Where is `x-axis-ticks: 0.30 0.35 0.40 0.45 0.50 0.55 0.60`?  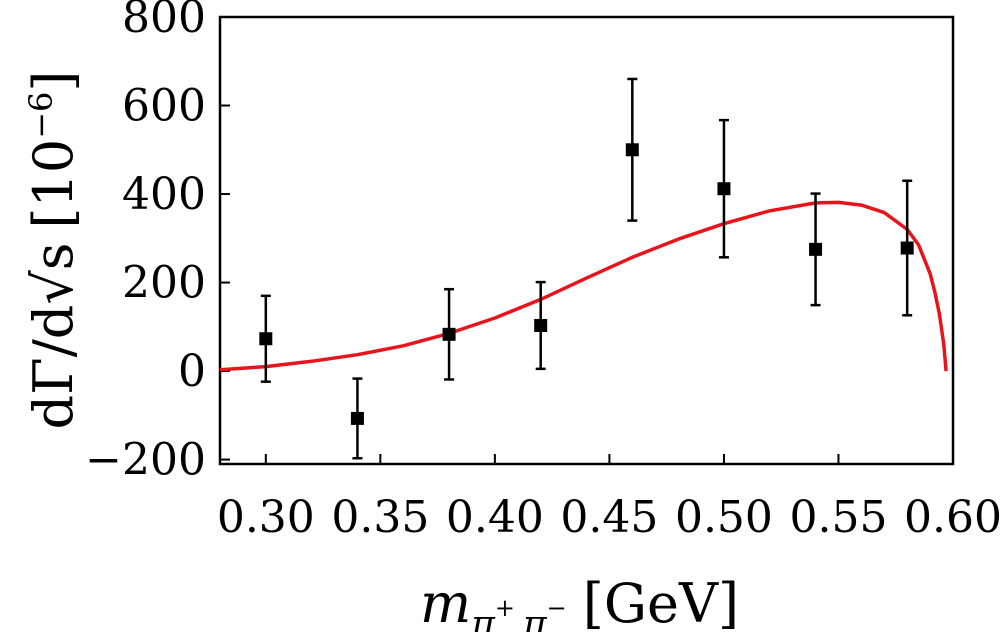
x-axis-ticks: 0.30 0.35 0.40 0.45 0.50 0.55 0.60 is located at coordinates (608, 498).